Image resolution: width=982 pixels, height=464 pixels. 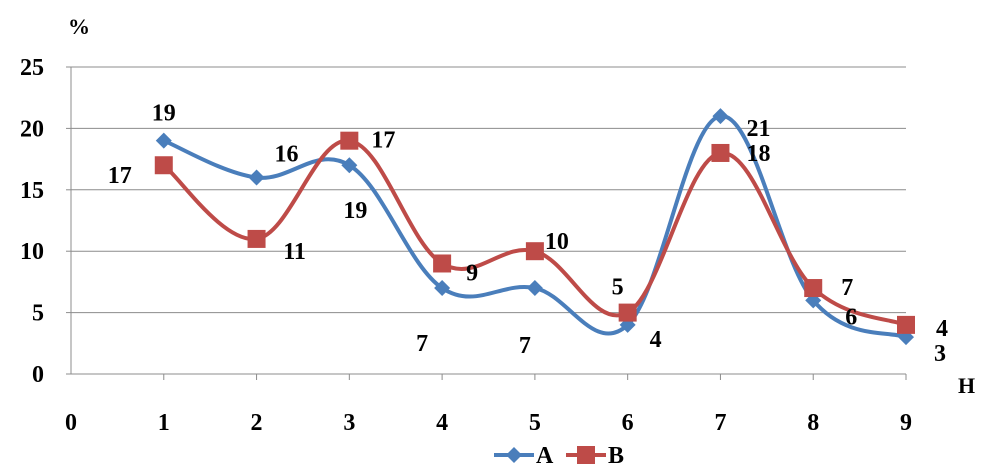 I want to click on data-label: 10, so click(x=557, y=242).